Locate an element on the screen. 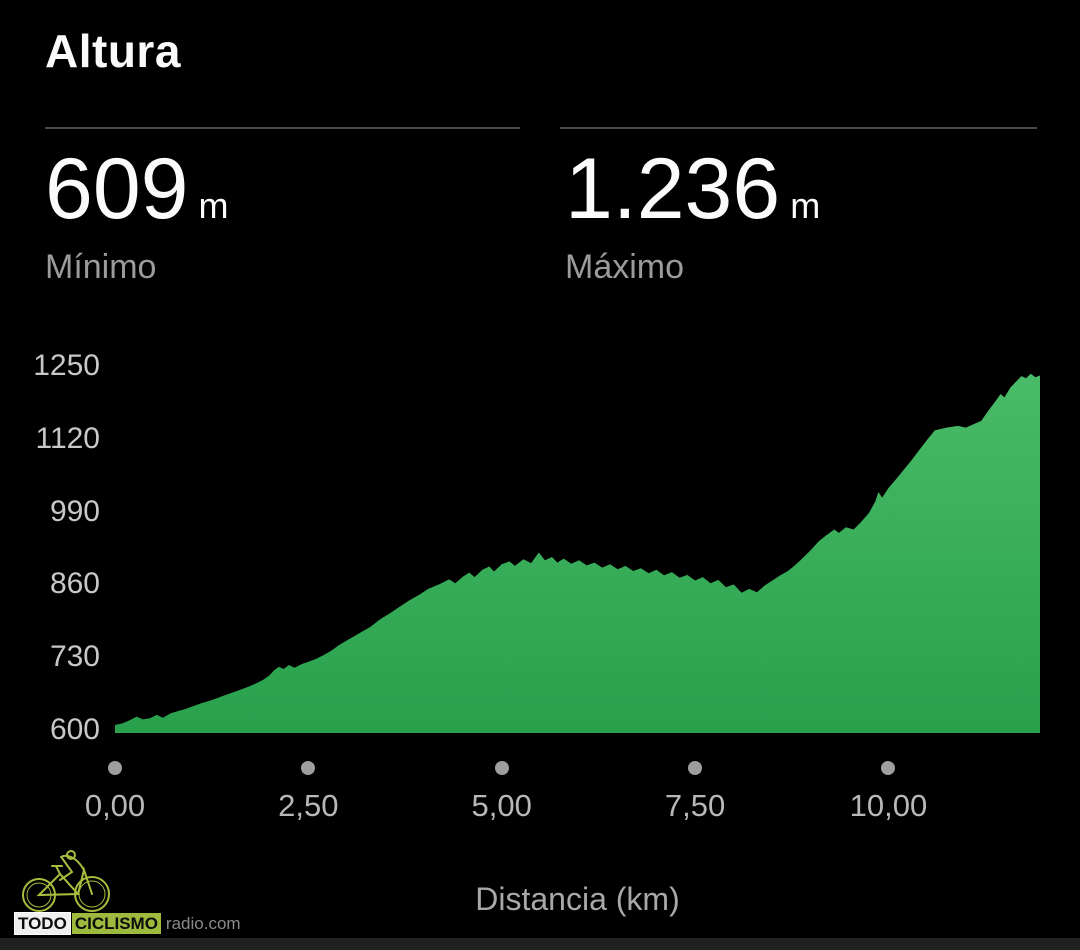  min-unit: m is located at coordinates (213, 205).